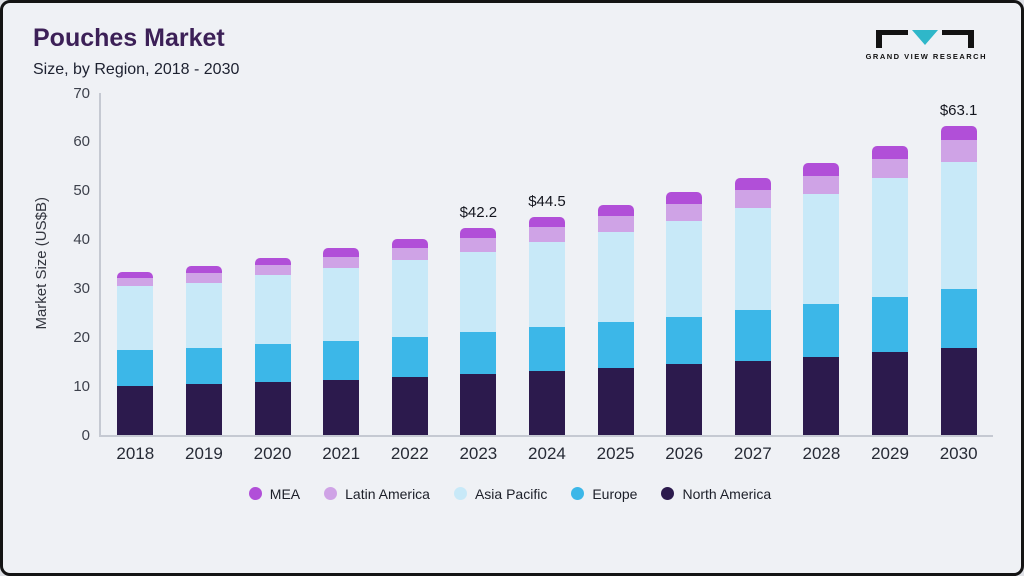 The image size is (1024, 576). What do you see at coordinates (272, 453) in the screenshot?
I see `x-tick-label-2020: 2020` at bounding box center [272, 453].